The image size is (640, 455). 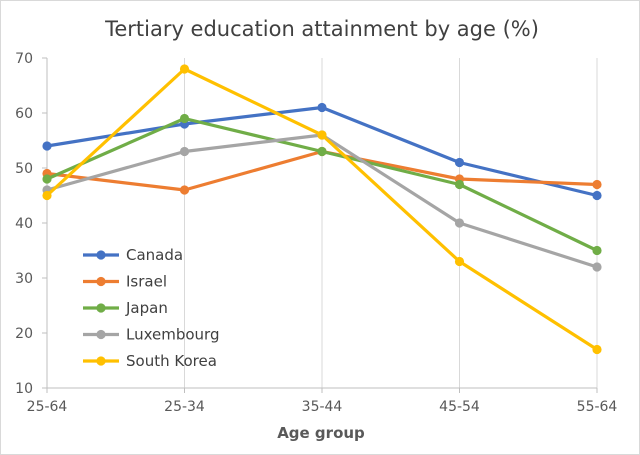 I want to click on legend-item-israel: Israel, so click(x=125, y=282).